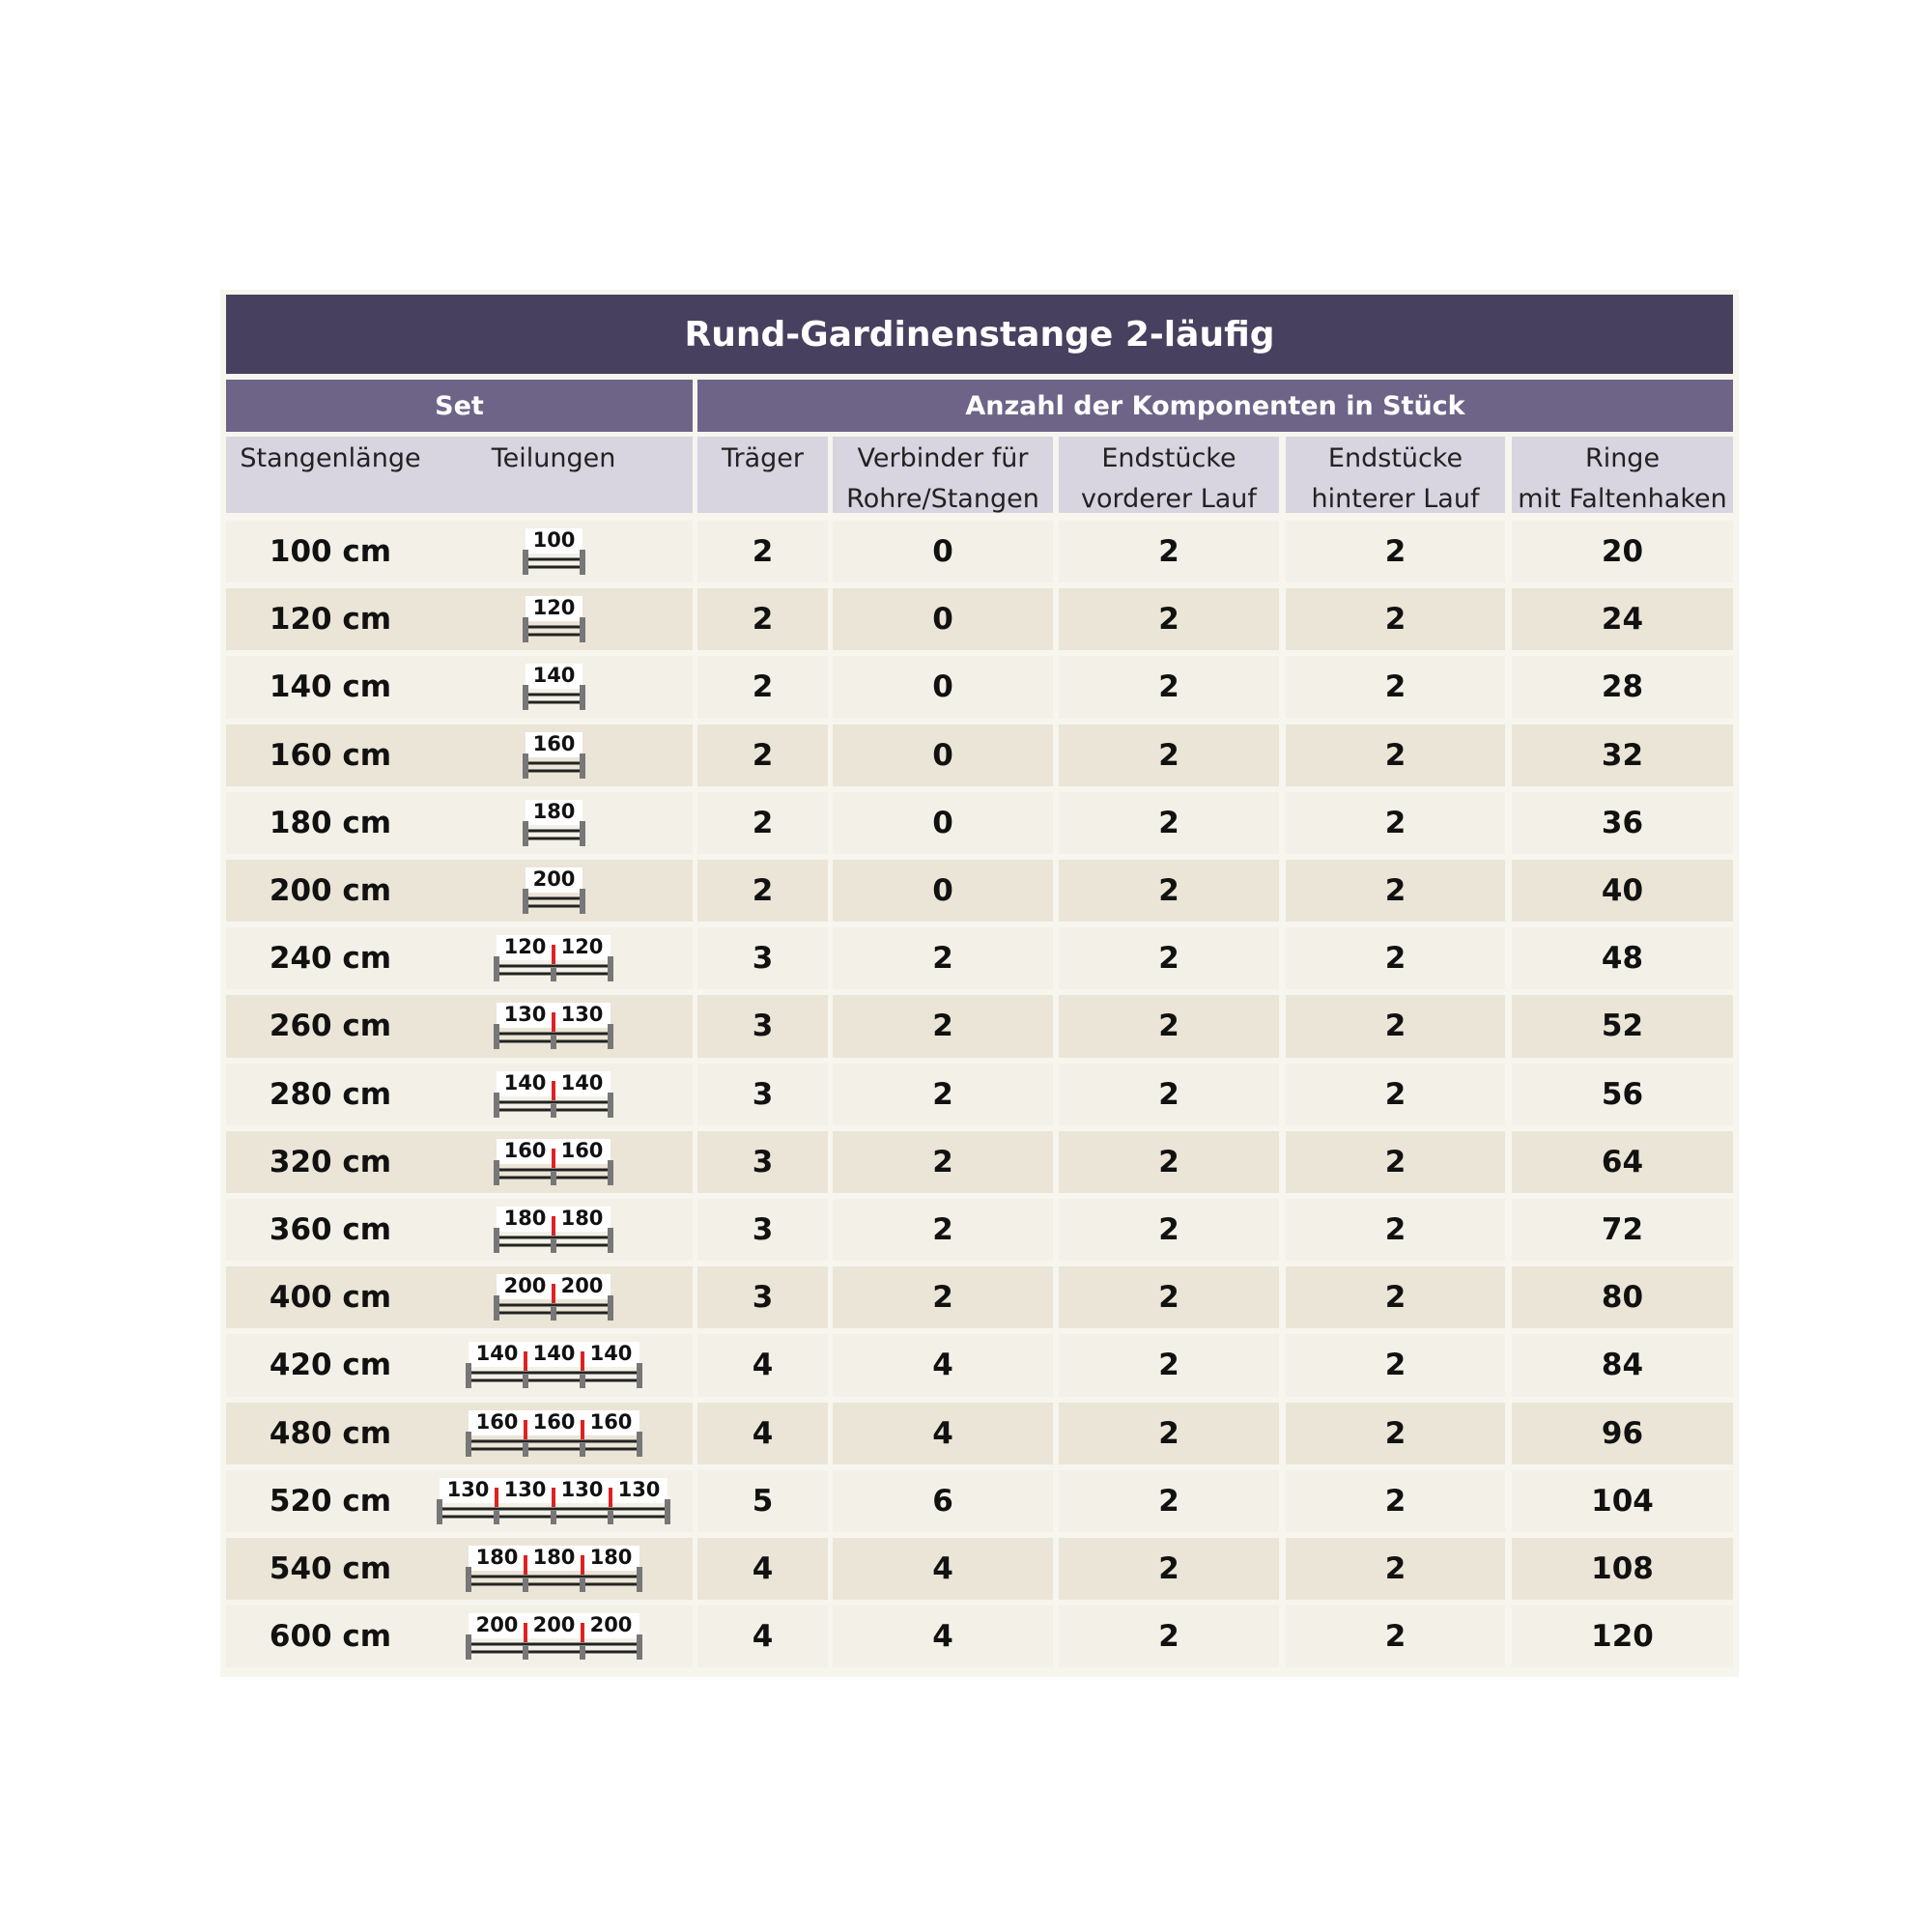 The width and height of the screenshot is (1932, 1932). What do you see at coordinates (330, 1161) in the screenshot?
I see `length: 320 cm` at bounding box center [330, 1161].